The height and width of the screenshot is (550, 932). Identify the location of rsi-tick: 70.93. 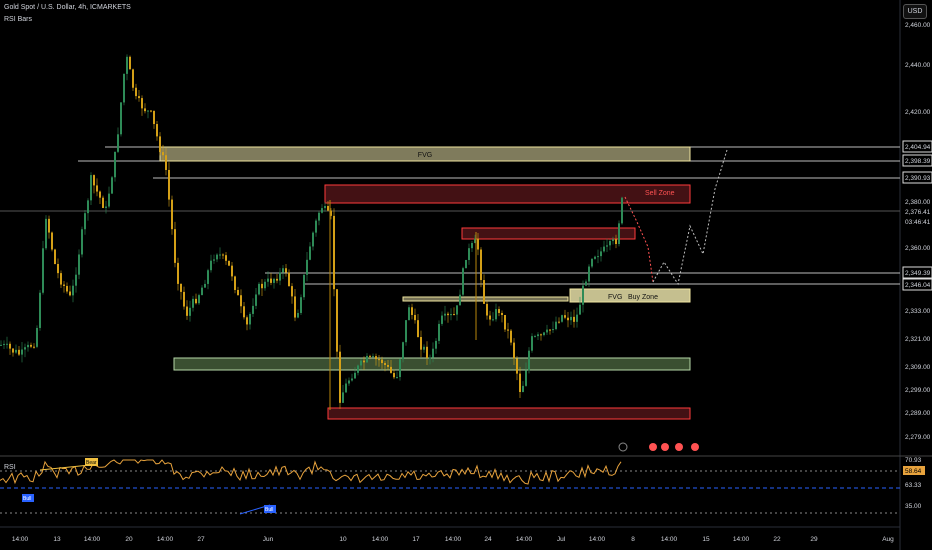
(913, 460).